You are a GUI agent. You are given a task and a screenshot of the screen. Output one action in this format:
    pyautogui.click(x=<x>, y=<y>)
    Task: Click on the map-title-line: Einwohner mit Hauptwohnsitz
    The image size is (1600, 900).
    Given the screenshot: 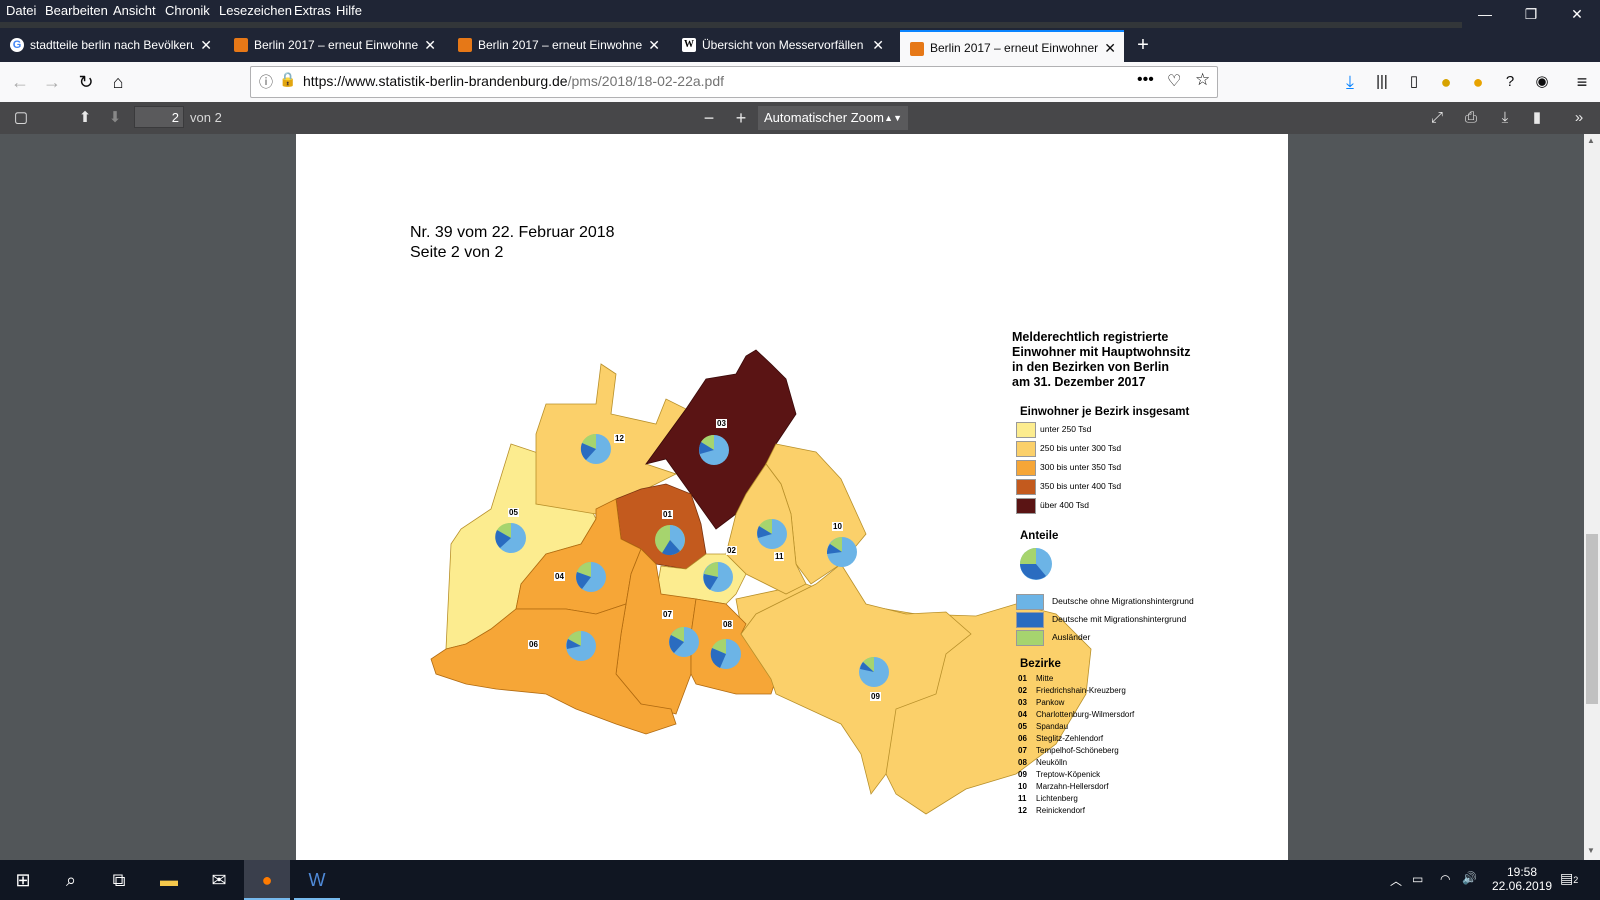 What is the action you would take?
    pyautogui.click(x=1101, y=352)
    